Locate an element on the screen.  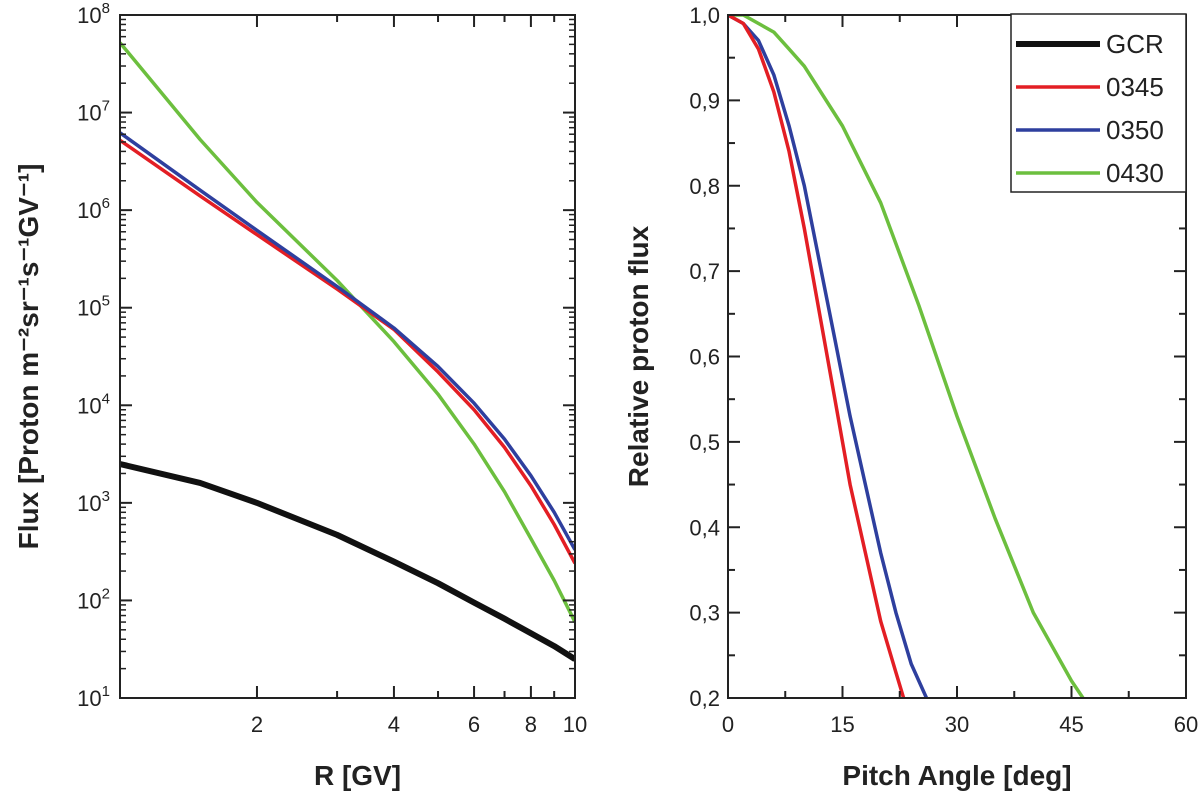
x-tick-label: 60 is located at coordinates (1186, 724).